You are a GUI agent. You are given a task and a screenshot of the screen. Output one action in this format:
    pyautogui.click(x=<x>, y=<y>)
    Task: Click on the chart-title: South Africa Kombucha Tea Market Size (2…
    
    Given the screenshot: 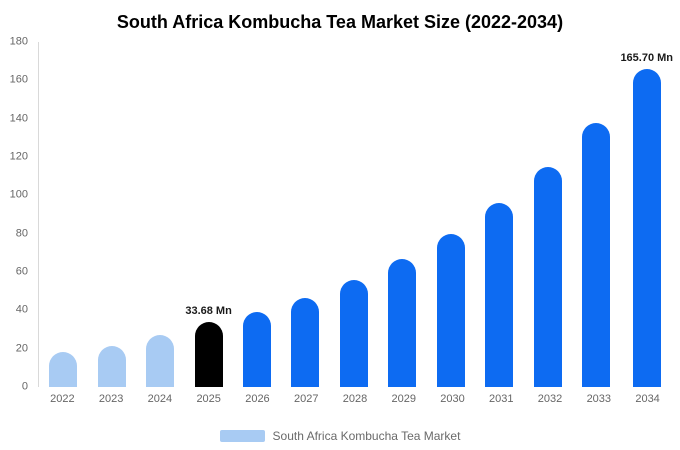 What is the action you would take?
    pyautogui.click(x=340, y=22)
    